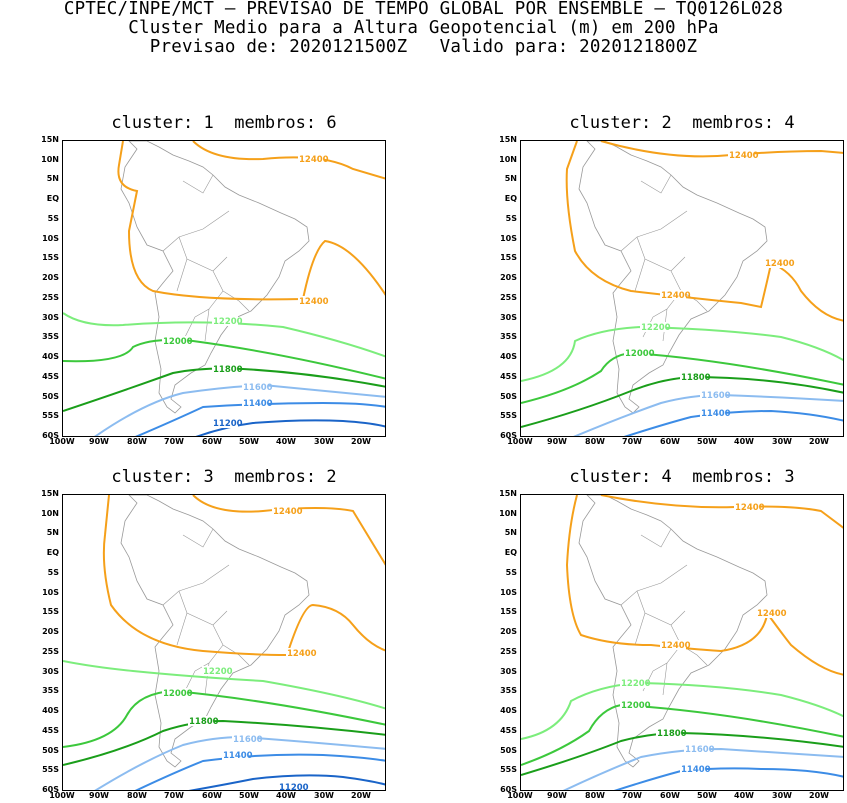  Describe the element at coordinates (224, 477) in the screenshot. I see `panel-title: cluster: 3 membros: 2` at that location.